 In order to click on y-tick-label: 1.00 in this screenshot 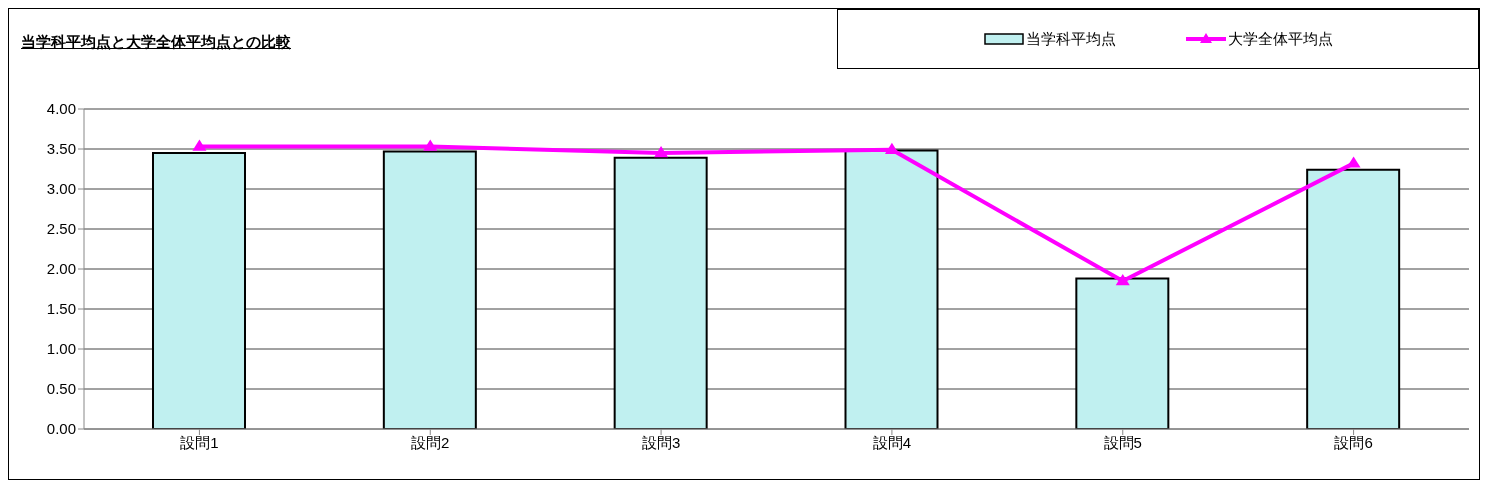, I will do `click(61, 349)`.